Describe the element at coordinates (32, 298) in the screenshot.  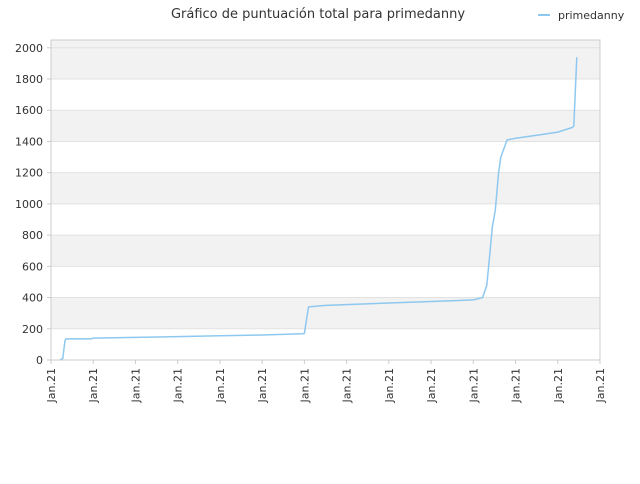
I see `y-tick-label: 400` at that location.